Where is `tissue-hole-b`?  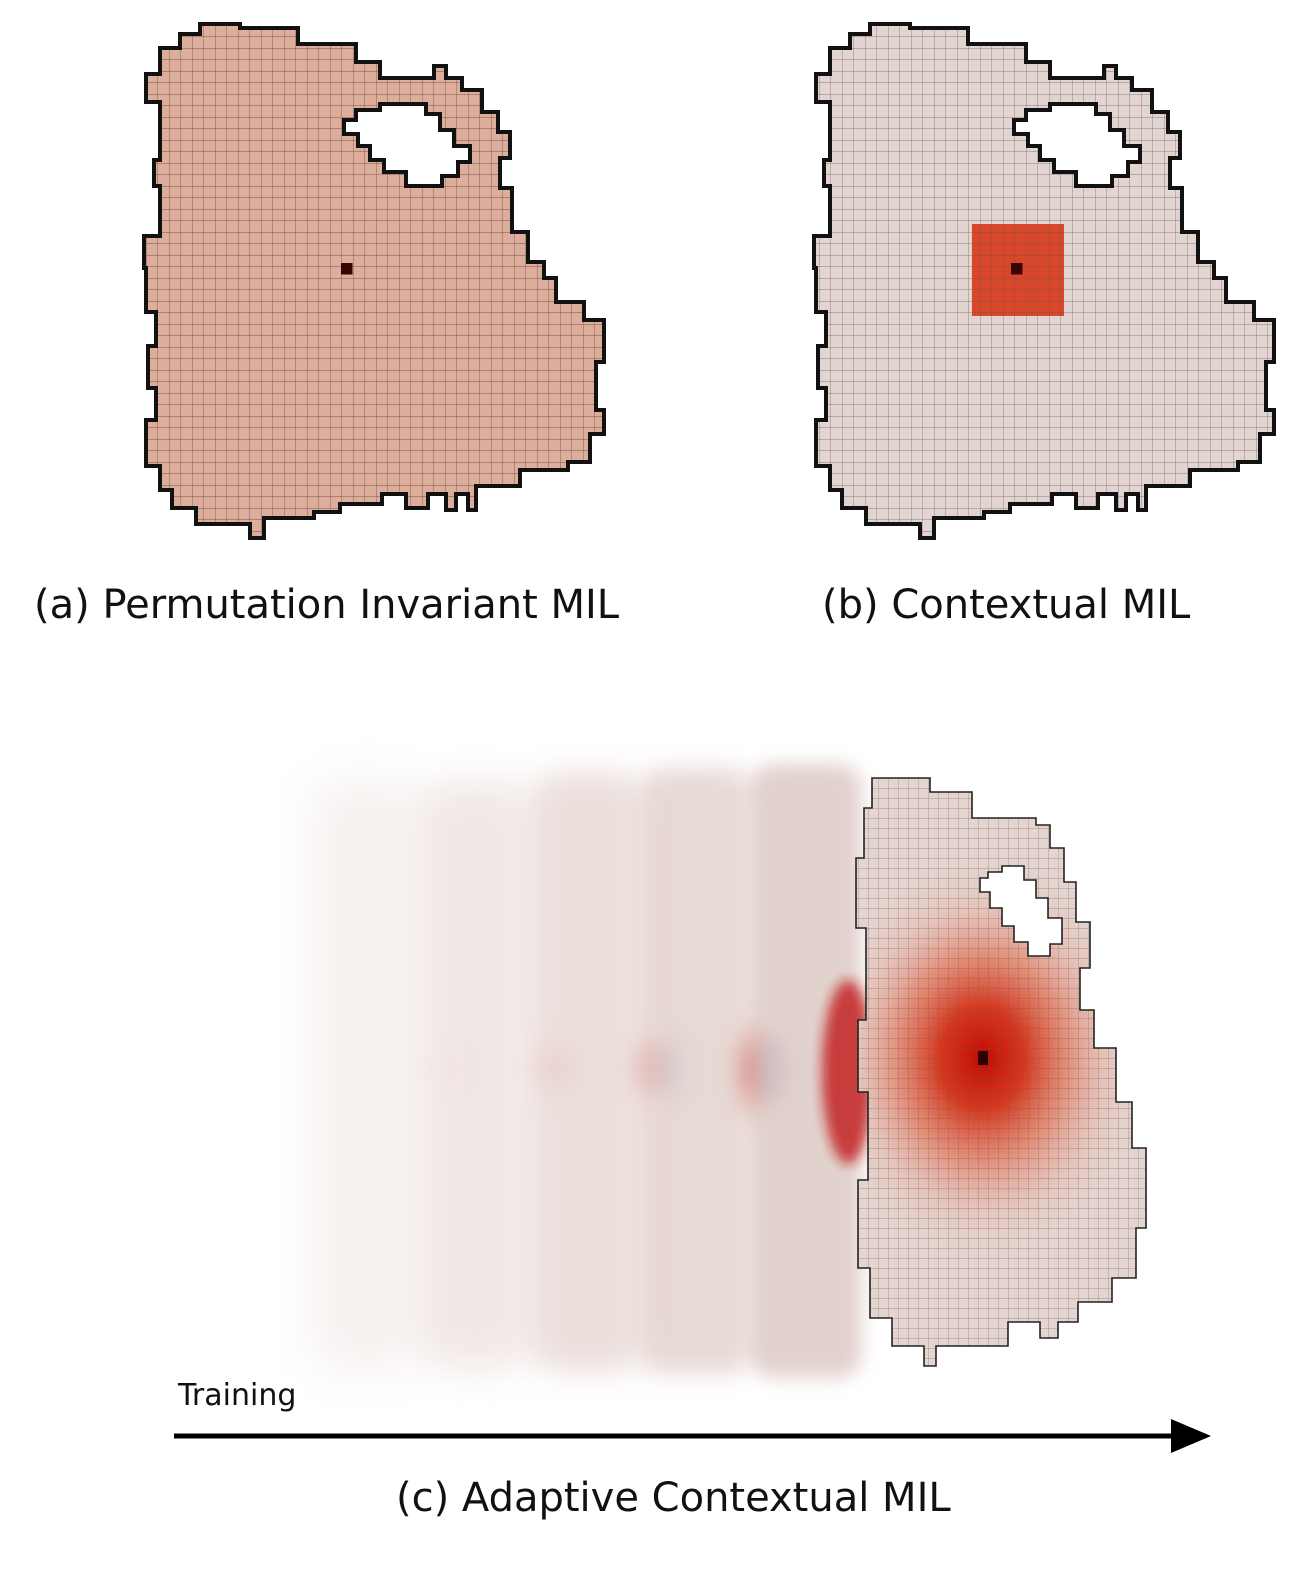
tissue-hole-b is located at coordinates (1077, 145).